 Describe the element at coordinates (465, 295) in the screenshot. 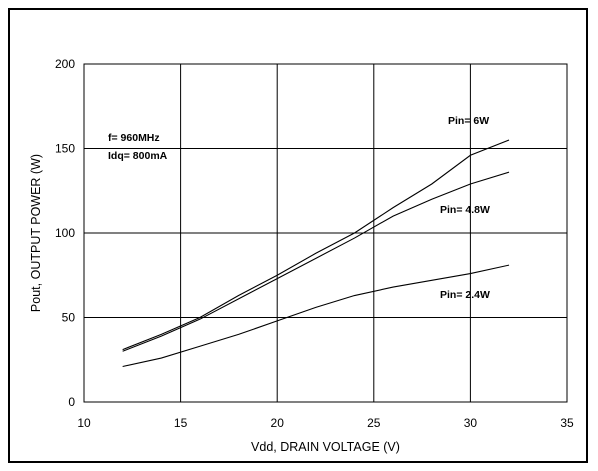

I see `series-label-pin-2-4w: Pin= 2.4W` at that location.